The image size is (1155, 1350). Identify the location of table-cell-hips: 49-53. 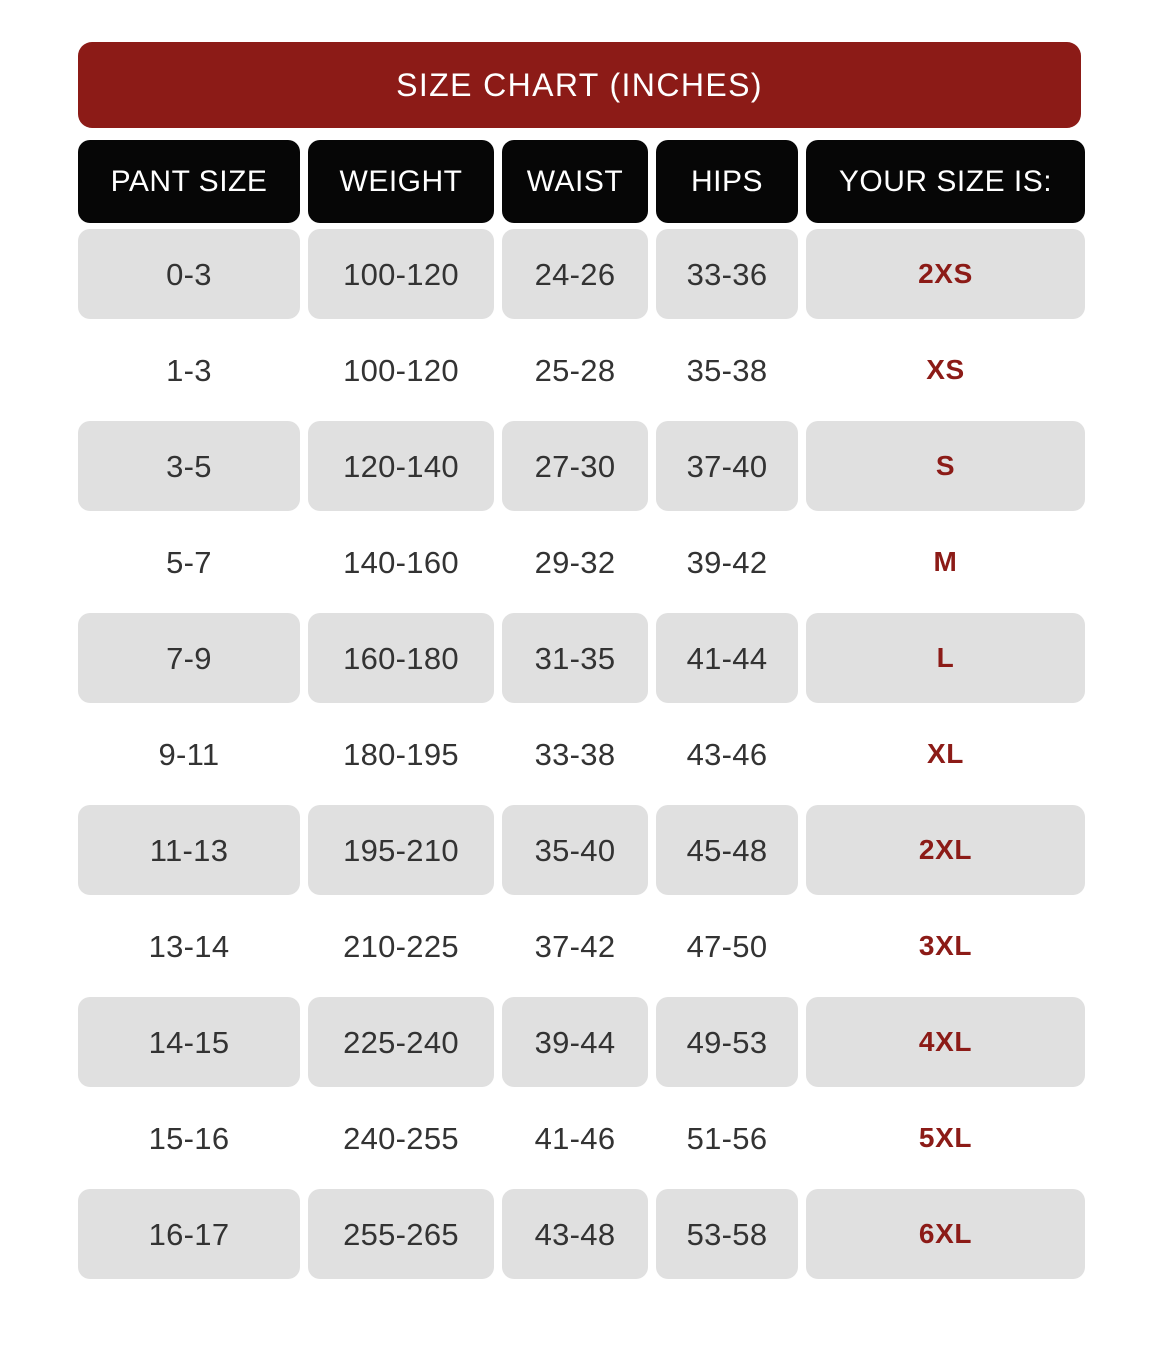
(727, 1042).